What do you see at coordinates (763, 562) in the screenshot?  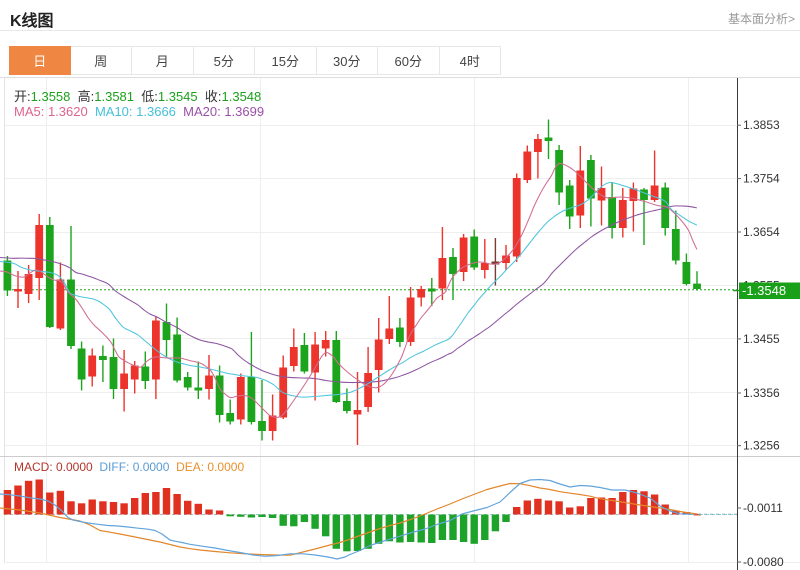 I see `svg-text: -0.0080` at bounding box center [763, 562].